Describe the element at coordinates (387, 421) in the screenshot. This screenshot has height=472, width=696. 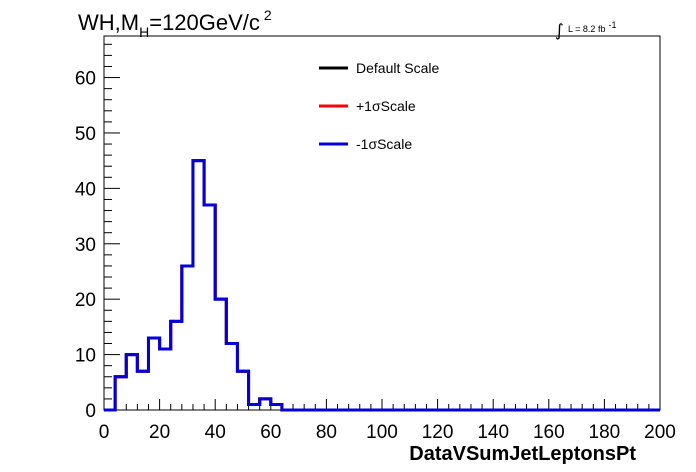
I see `x-axis: 0 20 40 60 80 100 120 140 160 180 200` at that location.